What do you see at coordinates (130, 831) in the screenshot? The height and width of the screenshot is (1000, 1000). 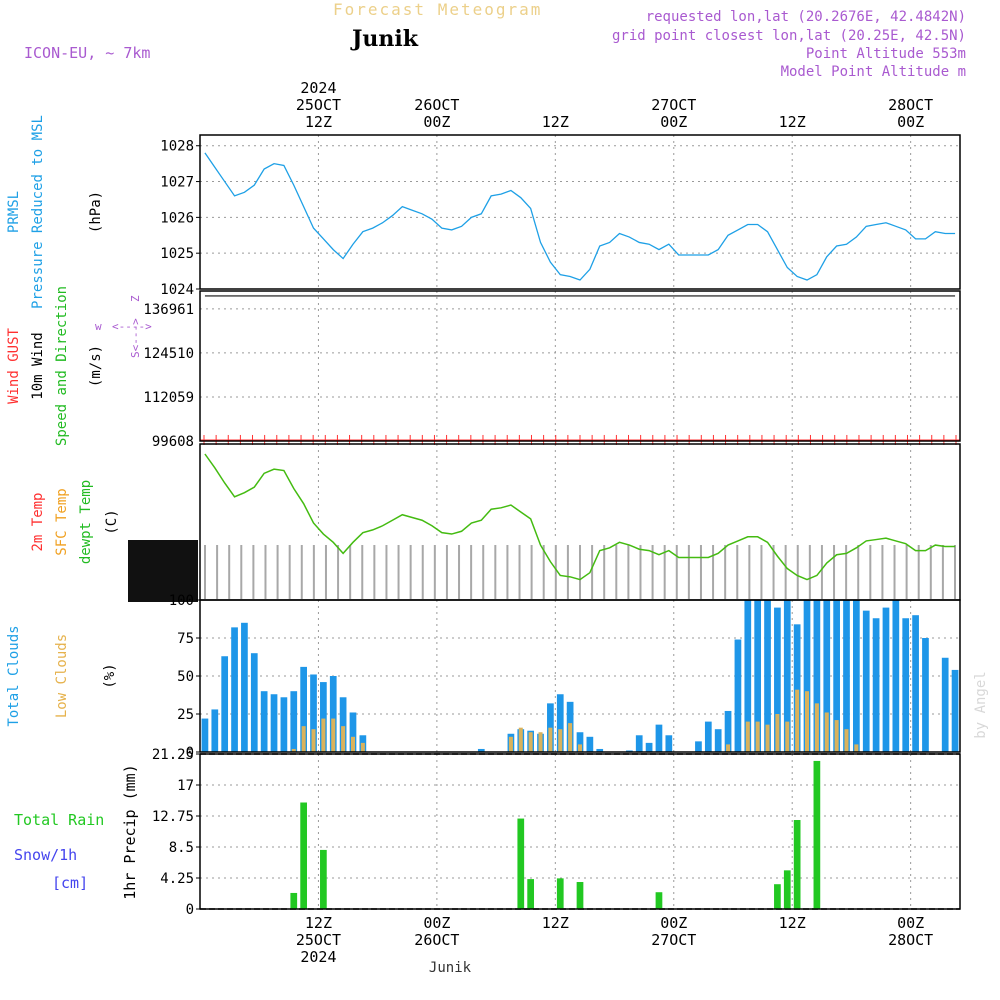 I see `precip-axis-label: 1hr Precip (mm)` at bounding box center [130, 831].